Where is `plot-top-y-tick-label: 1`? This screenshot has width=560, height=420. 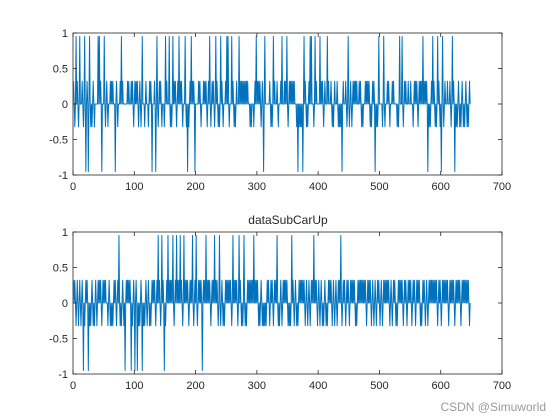 plot-top-y-tick-label: 1 is located at coordinates (65, 34).